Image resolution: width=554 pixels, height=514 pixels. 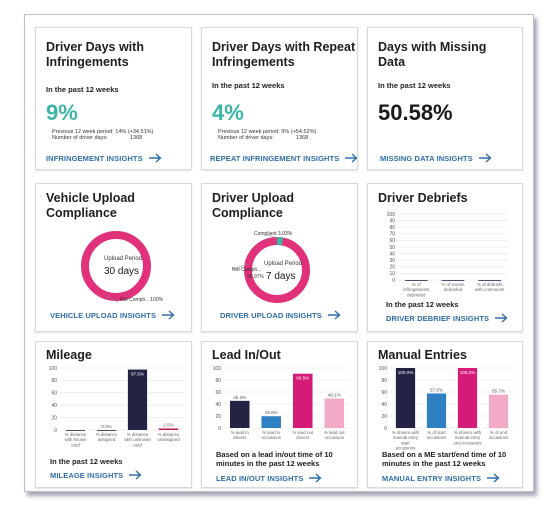 I want to click on not-compliant-value: 96.97%, so click(x=255, y=277).